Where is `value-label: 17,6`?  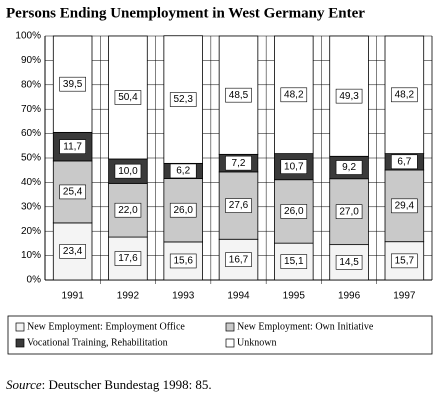 value-label: 17,6 is located at coordinates (128, 258).